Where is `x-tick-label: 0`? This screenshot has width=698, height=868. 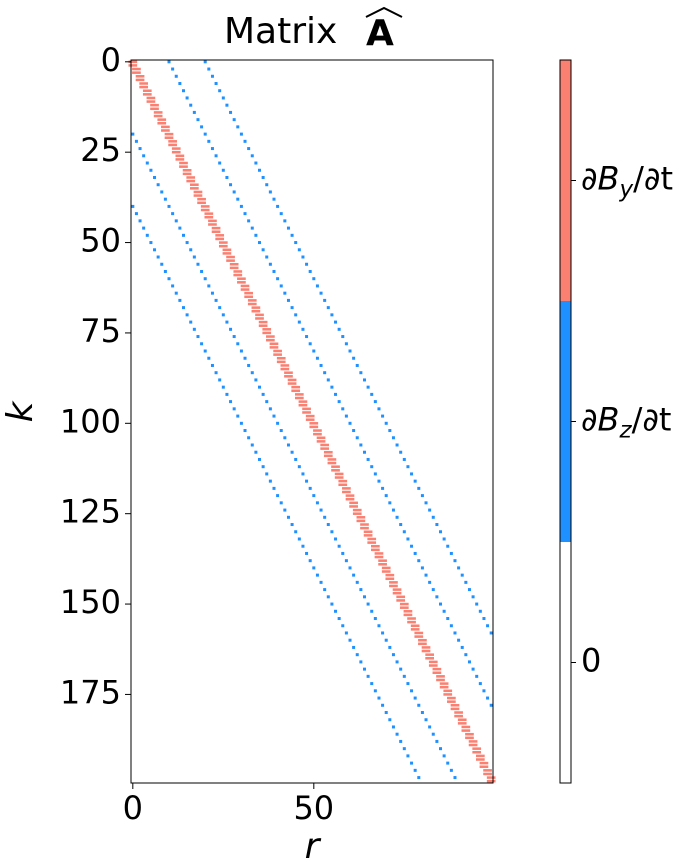 x-tick-label: 0 is located at coordinates (133, 808).